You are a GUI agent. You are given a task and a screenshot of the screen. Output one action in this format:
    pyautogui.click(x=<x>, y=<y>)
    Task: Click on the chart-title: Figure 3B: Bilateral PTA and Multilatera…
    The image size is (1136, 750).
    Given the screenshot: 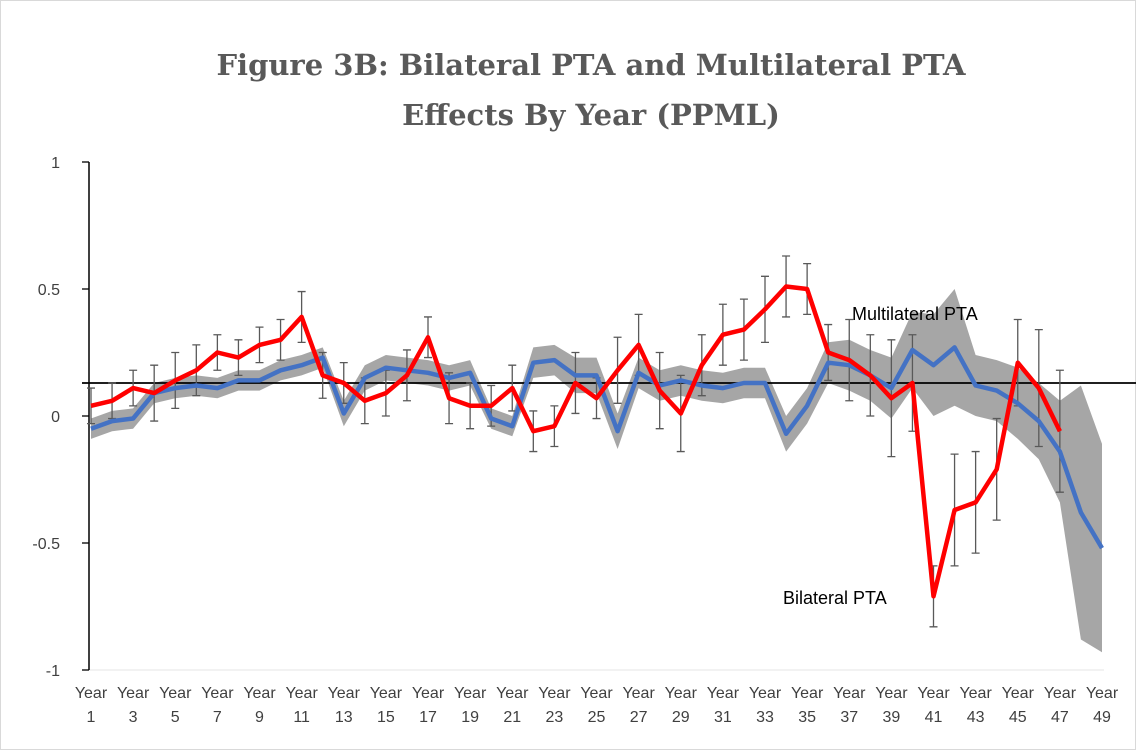 What is the action you would take?
    pyautogui.click(x=591, y=90)
    